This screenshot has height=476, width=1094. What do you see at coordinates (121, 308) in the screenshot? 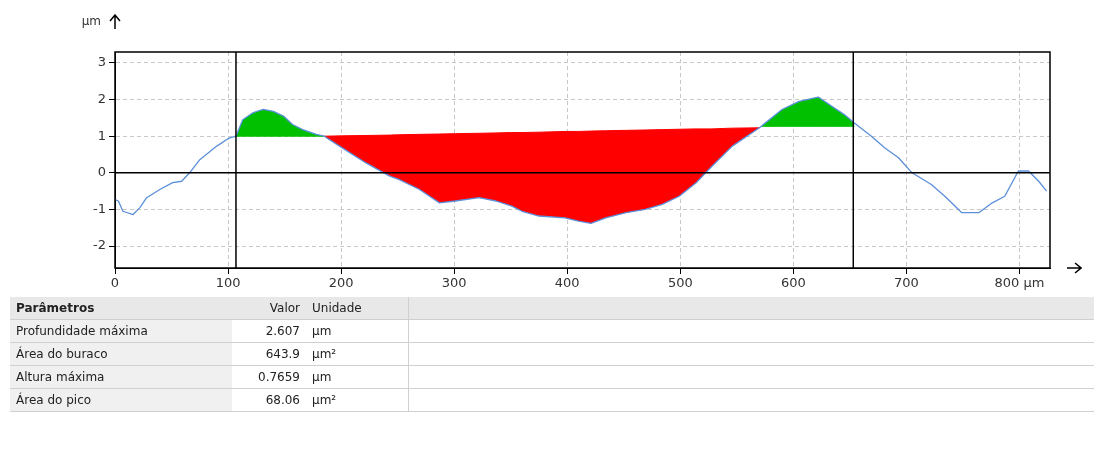
I see `text: Parâmetros` at bounding box center [121, 308].